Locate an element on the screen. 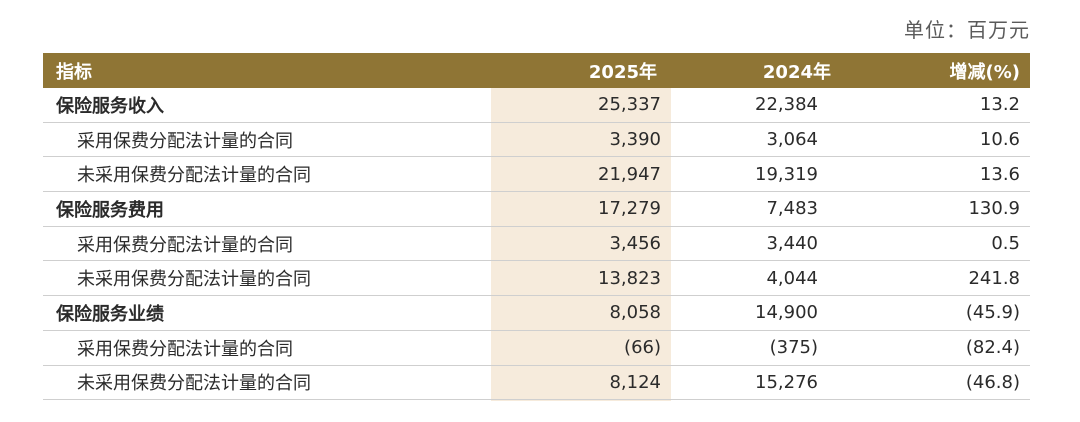 This screenshot has width=1080, height=422. value-2025: 17,279 is located at coordinates (629, 209).